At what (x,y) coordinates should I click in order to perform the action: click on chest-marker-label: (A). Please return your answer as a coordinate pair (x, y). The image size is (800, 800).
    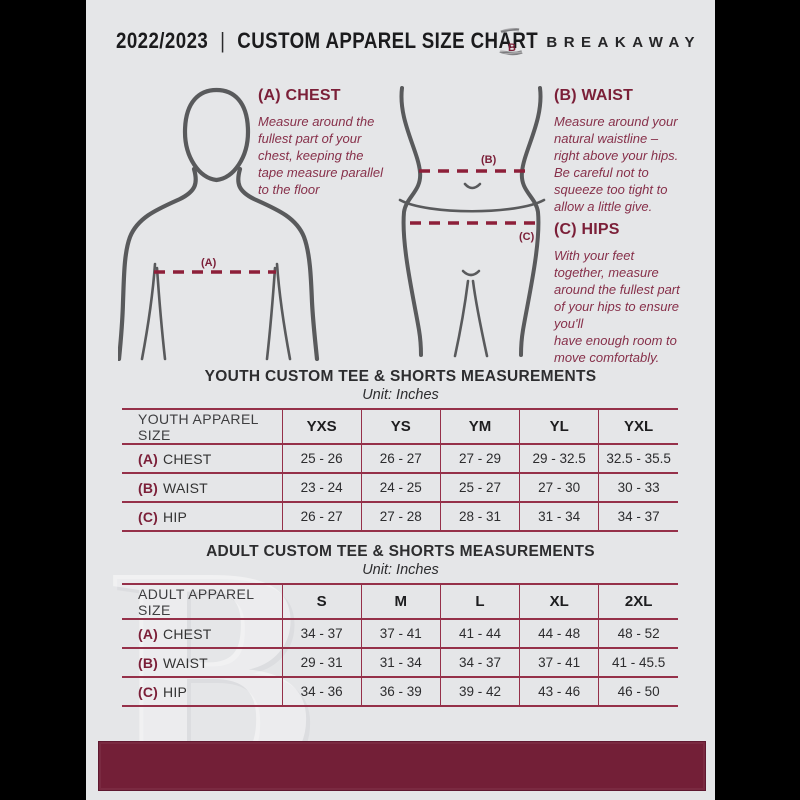
    Looking at the image, I should click on (209, 263).